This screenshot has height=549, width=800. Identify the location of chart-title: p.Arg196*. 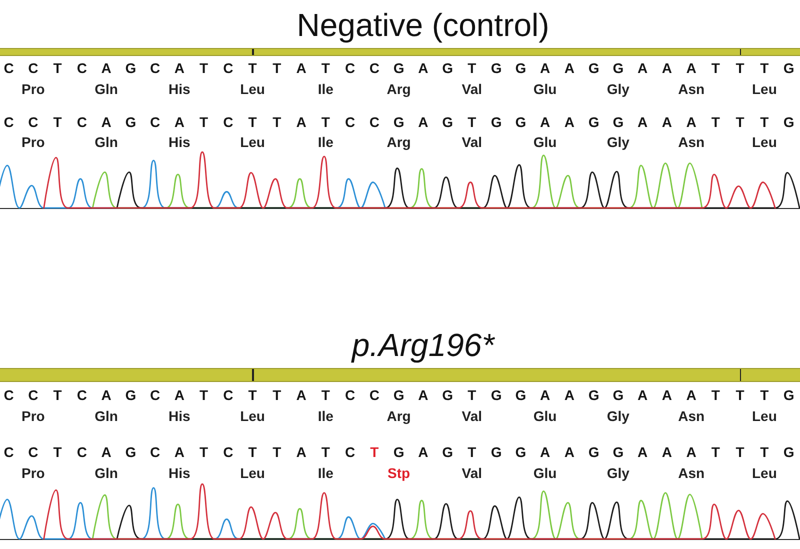
(423, 345).